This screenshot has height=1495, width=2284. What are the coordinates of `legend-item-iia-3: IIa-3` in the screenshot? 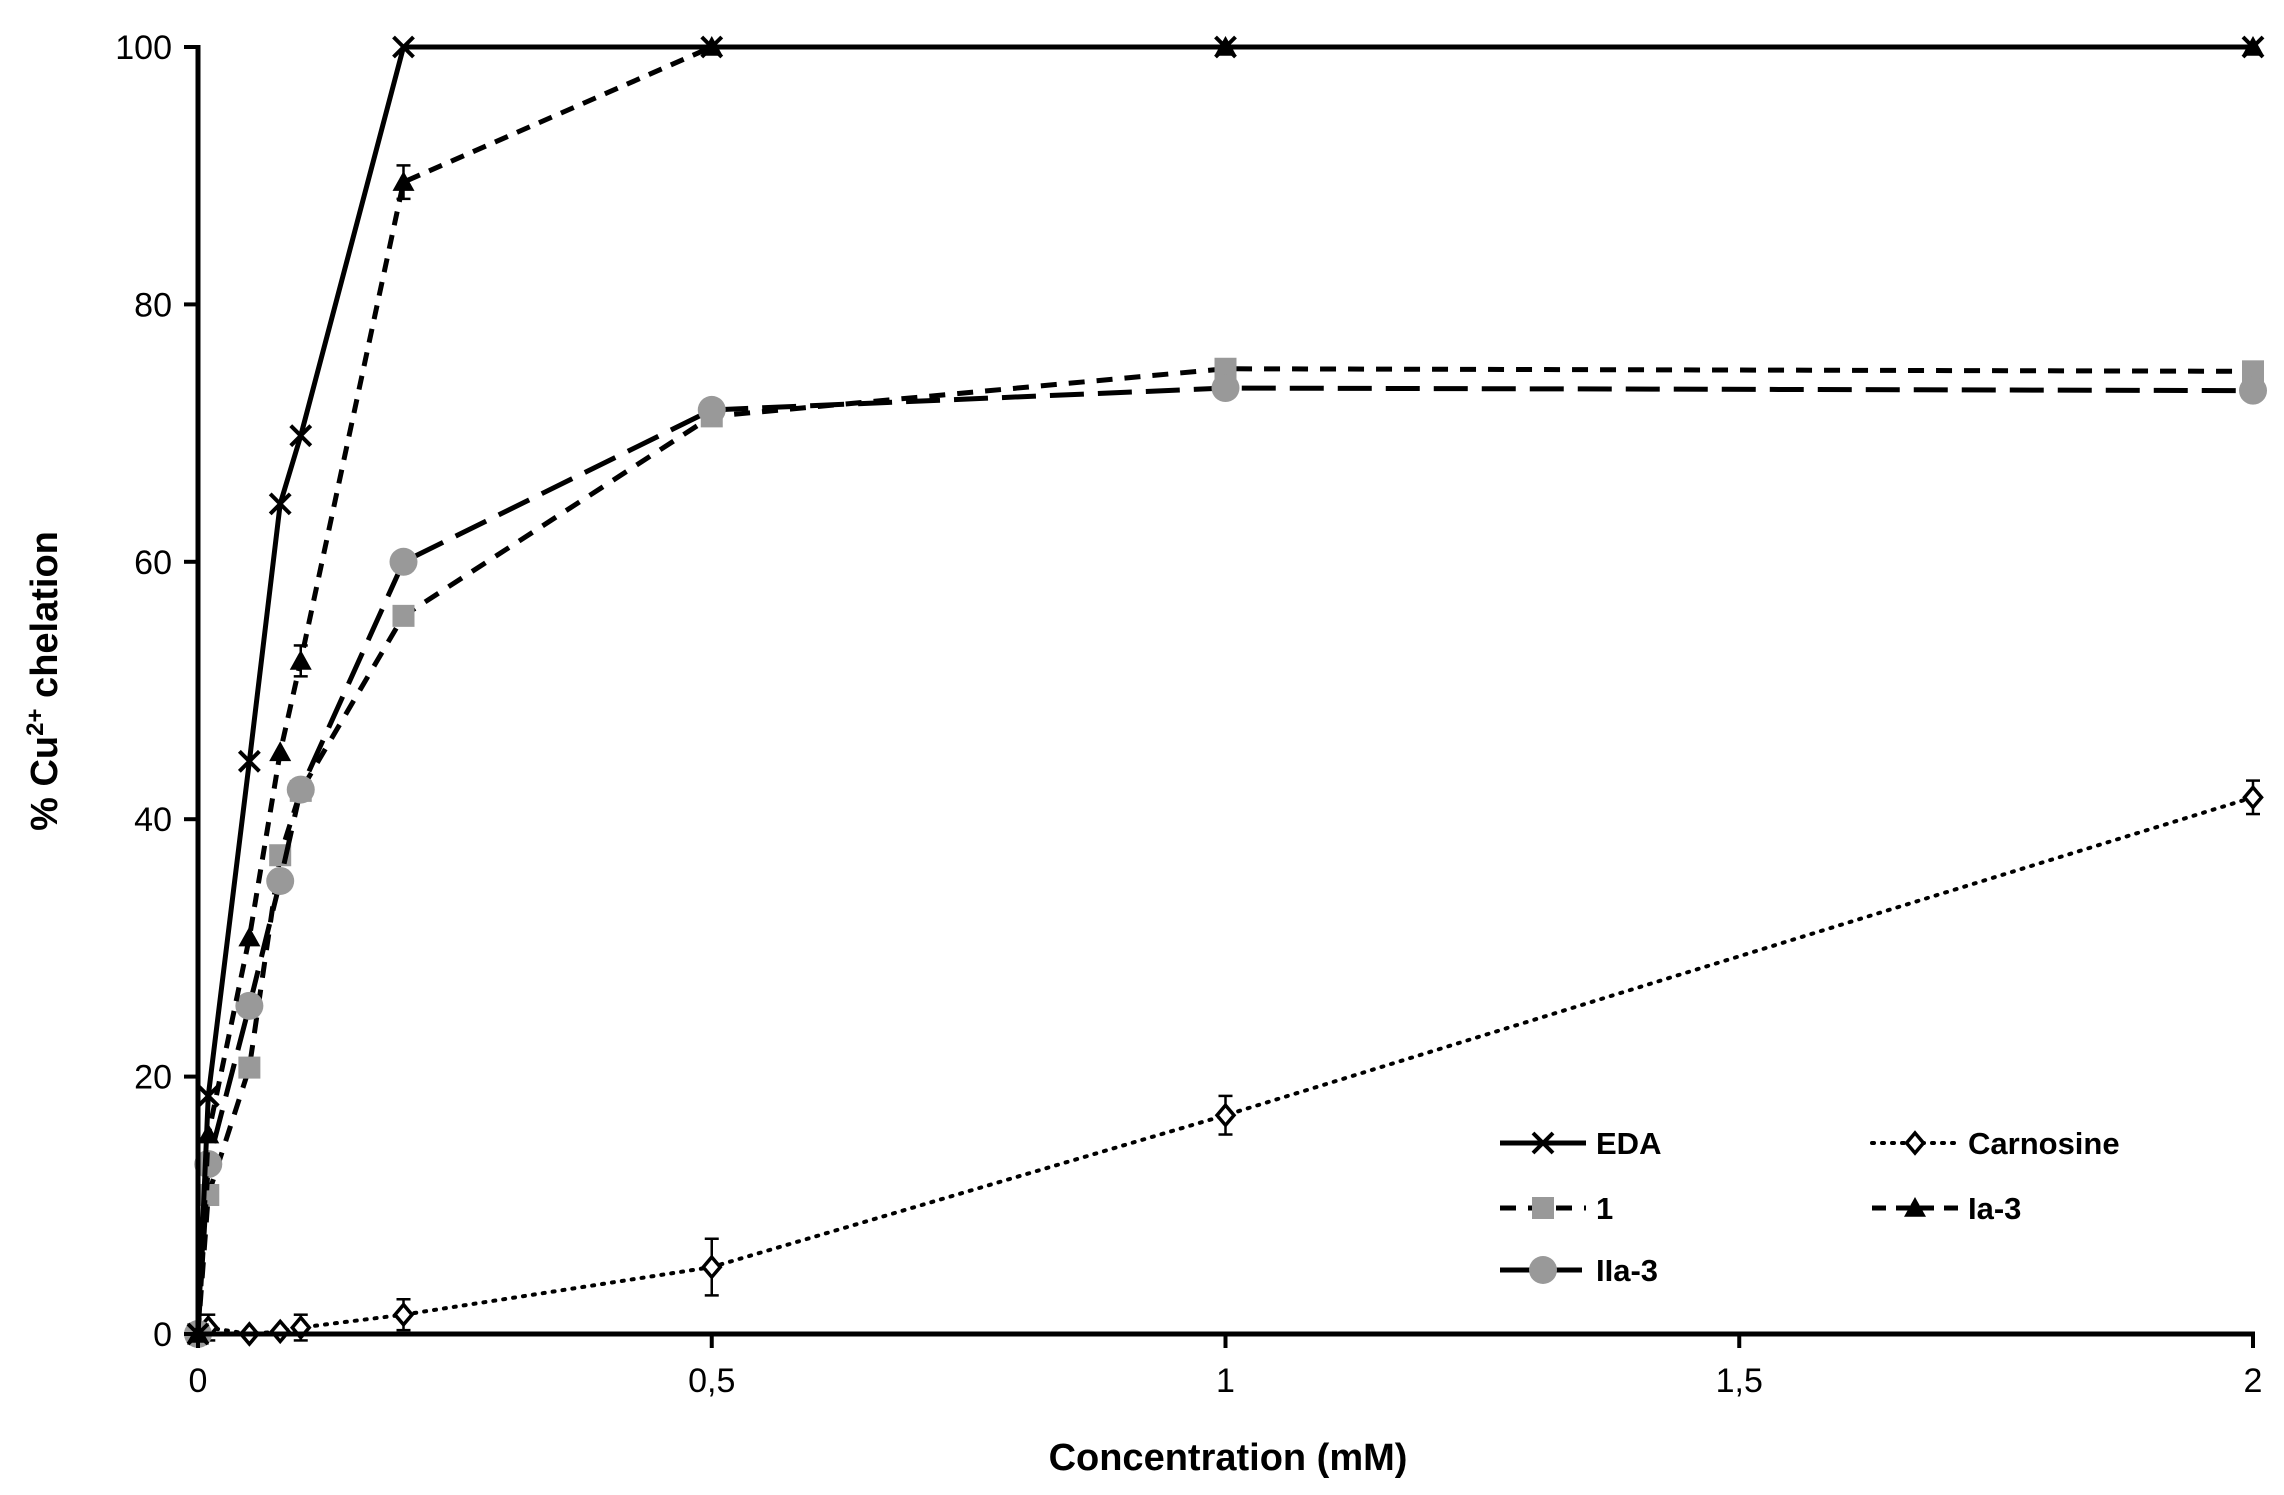 It's located at (1579, 1270).